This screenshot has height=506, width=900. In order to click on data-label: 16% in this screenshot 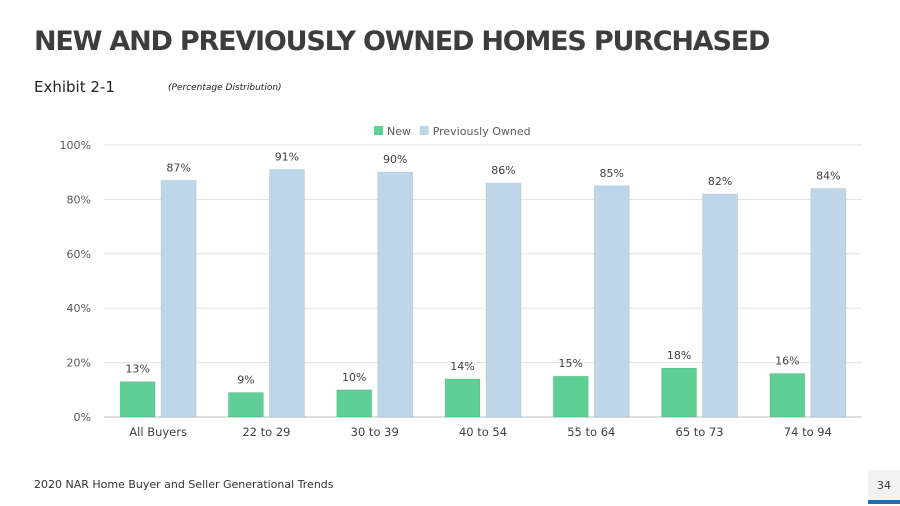, I will do `click(787, 360)`.